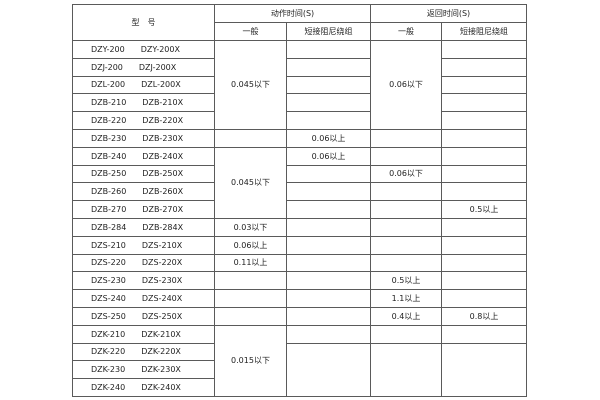 Image resolution: width=600 pixels, height=400 pixels. Describe the element at coordinates (162, 263) in the screenshot. I see `model-b: DZS-220X` at that location.